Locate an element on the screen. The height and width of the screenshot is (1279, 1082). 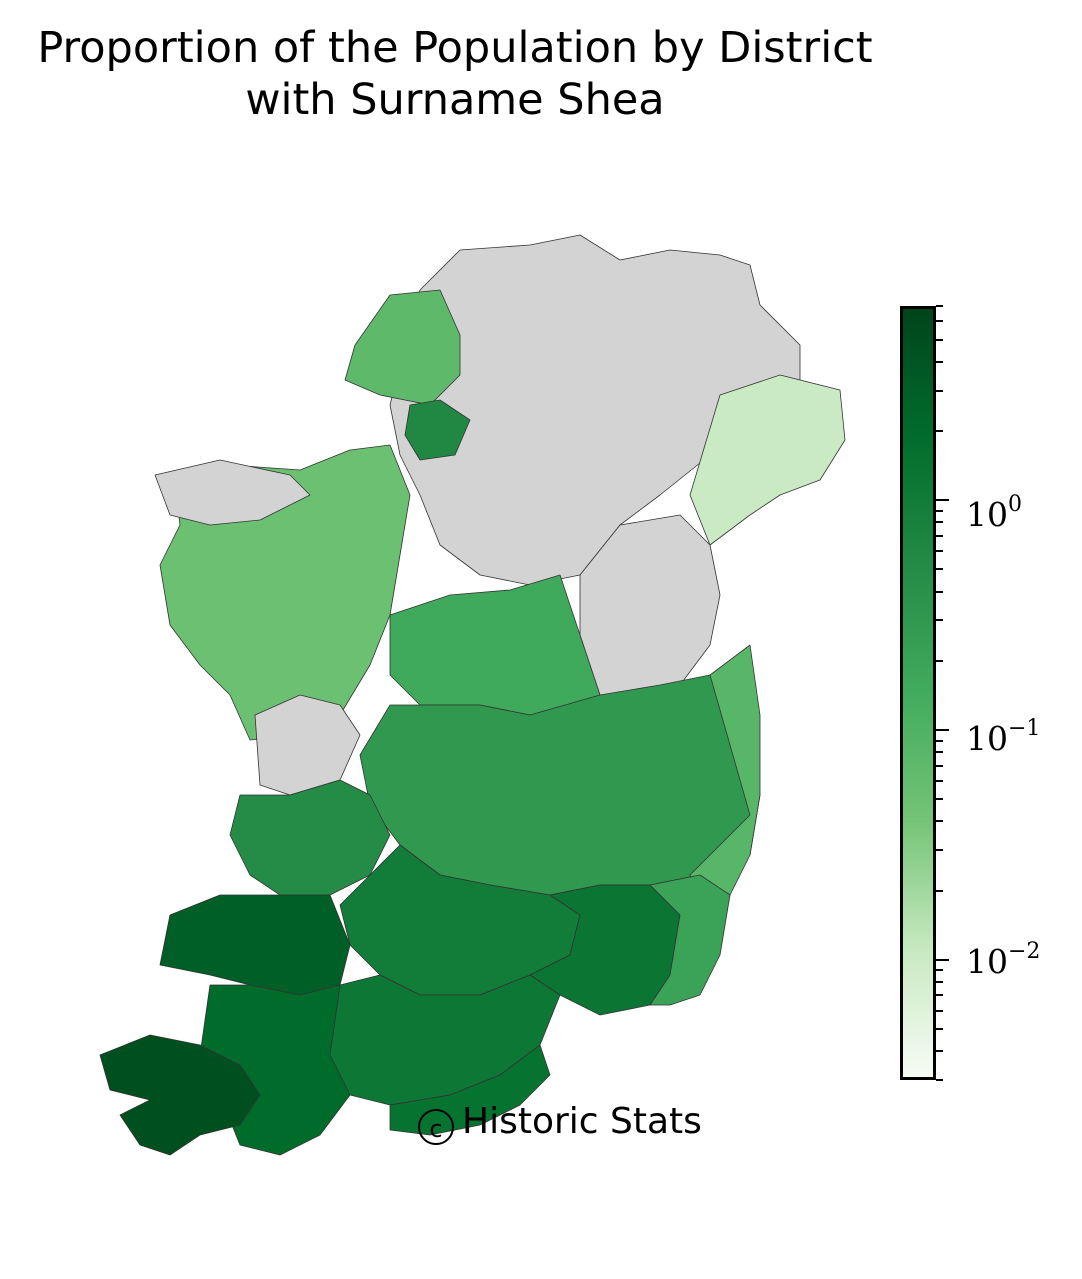
map-title-line2: with Surname Shea is located at coordinates (455, 100).